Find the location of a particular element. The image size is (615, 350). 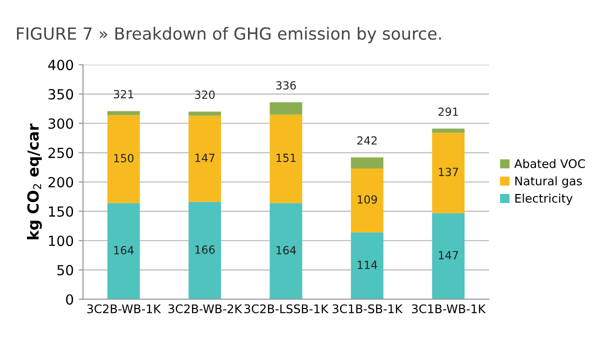

data-label: 109 is located at coordinates (367, 199).